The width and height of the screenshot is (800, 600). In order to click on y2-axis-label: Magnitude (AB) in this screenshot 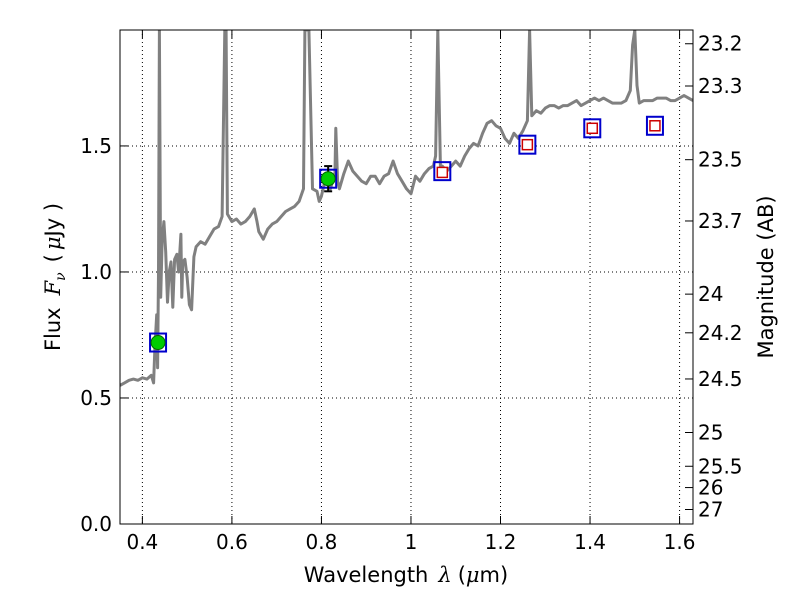, I will do `click(766, 276)`.